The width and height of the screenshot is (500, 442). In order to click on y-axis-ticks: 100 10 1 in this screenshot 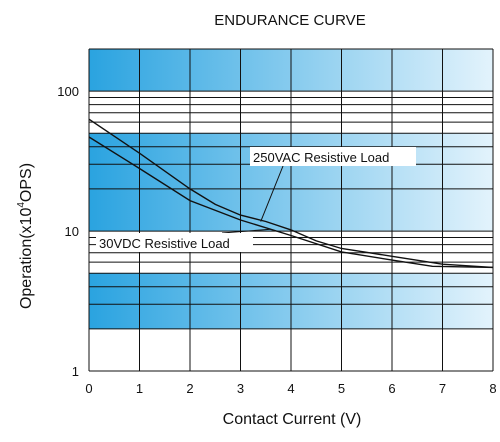, I will do `click(68, 231)`.